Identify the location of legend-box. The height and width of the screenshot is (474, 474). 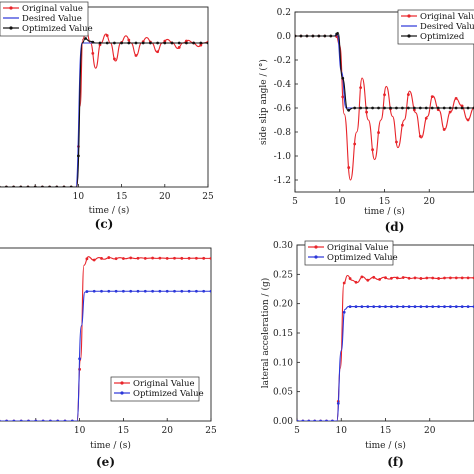
(44, 19).